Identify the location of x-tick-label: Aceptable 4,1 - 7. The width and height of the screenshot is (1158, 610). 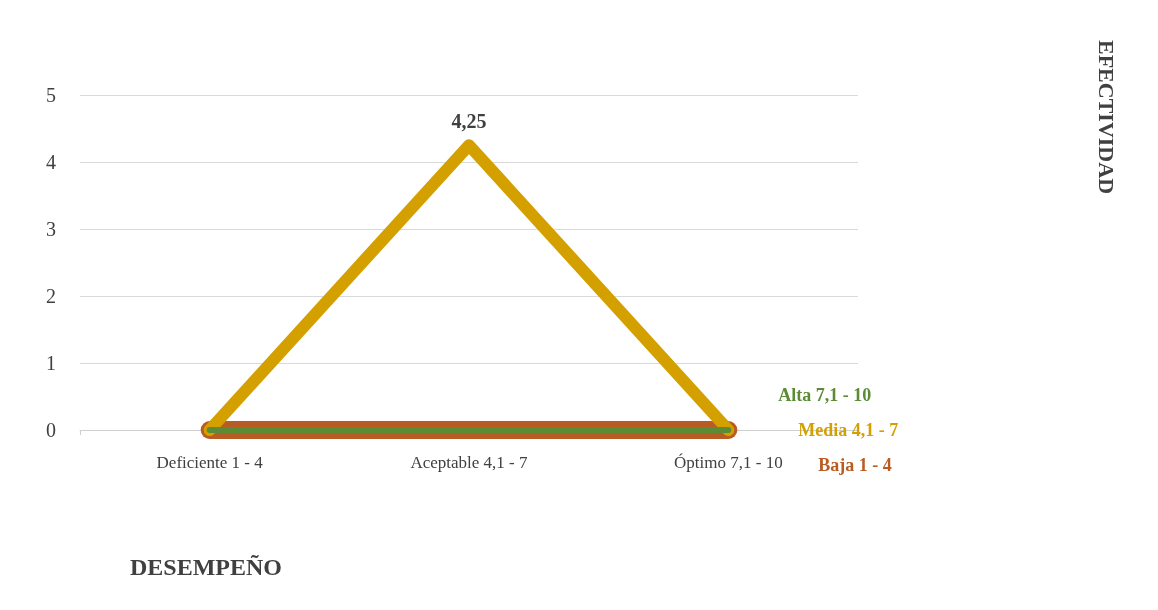
(469, 462).